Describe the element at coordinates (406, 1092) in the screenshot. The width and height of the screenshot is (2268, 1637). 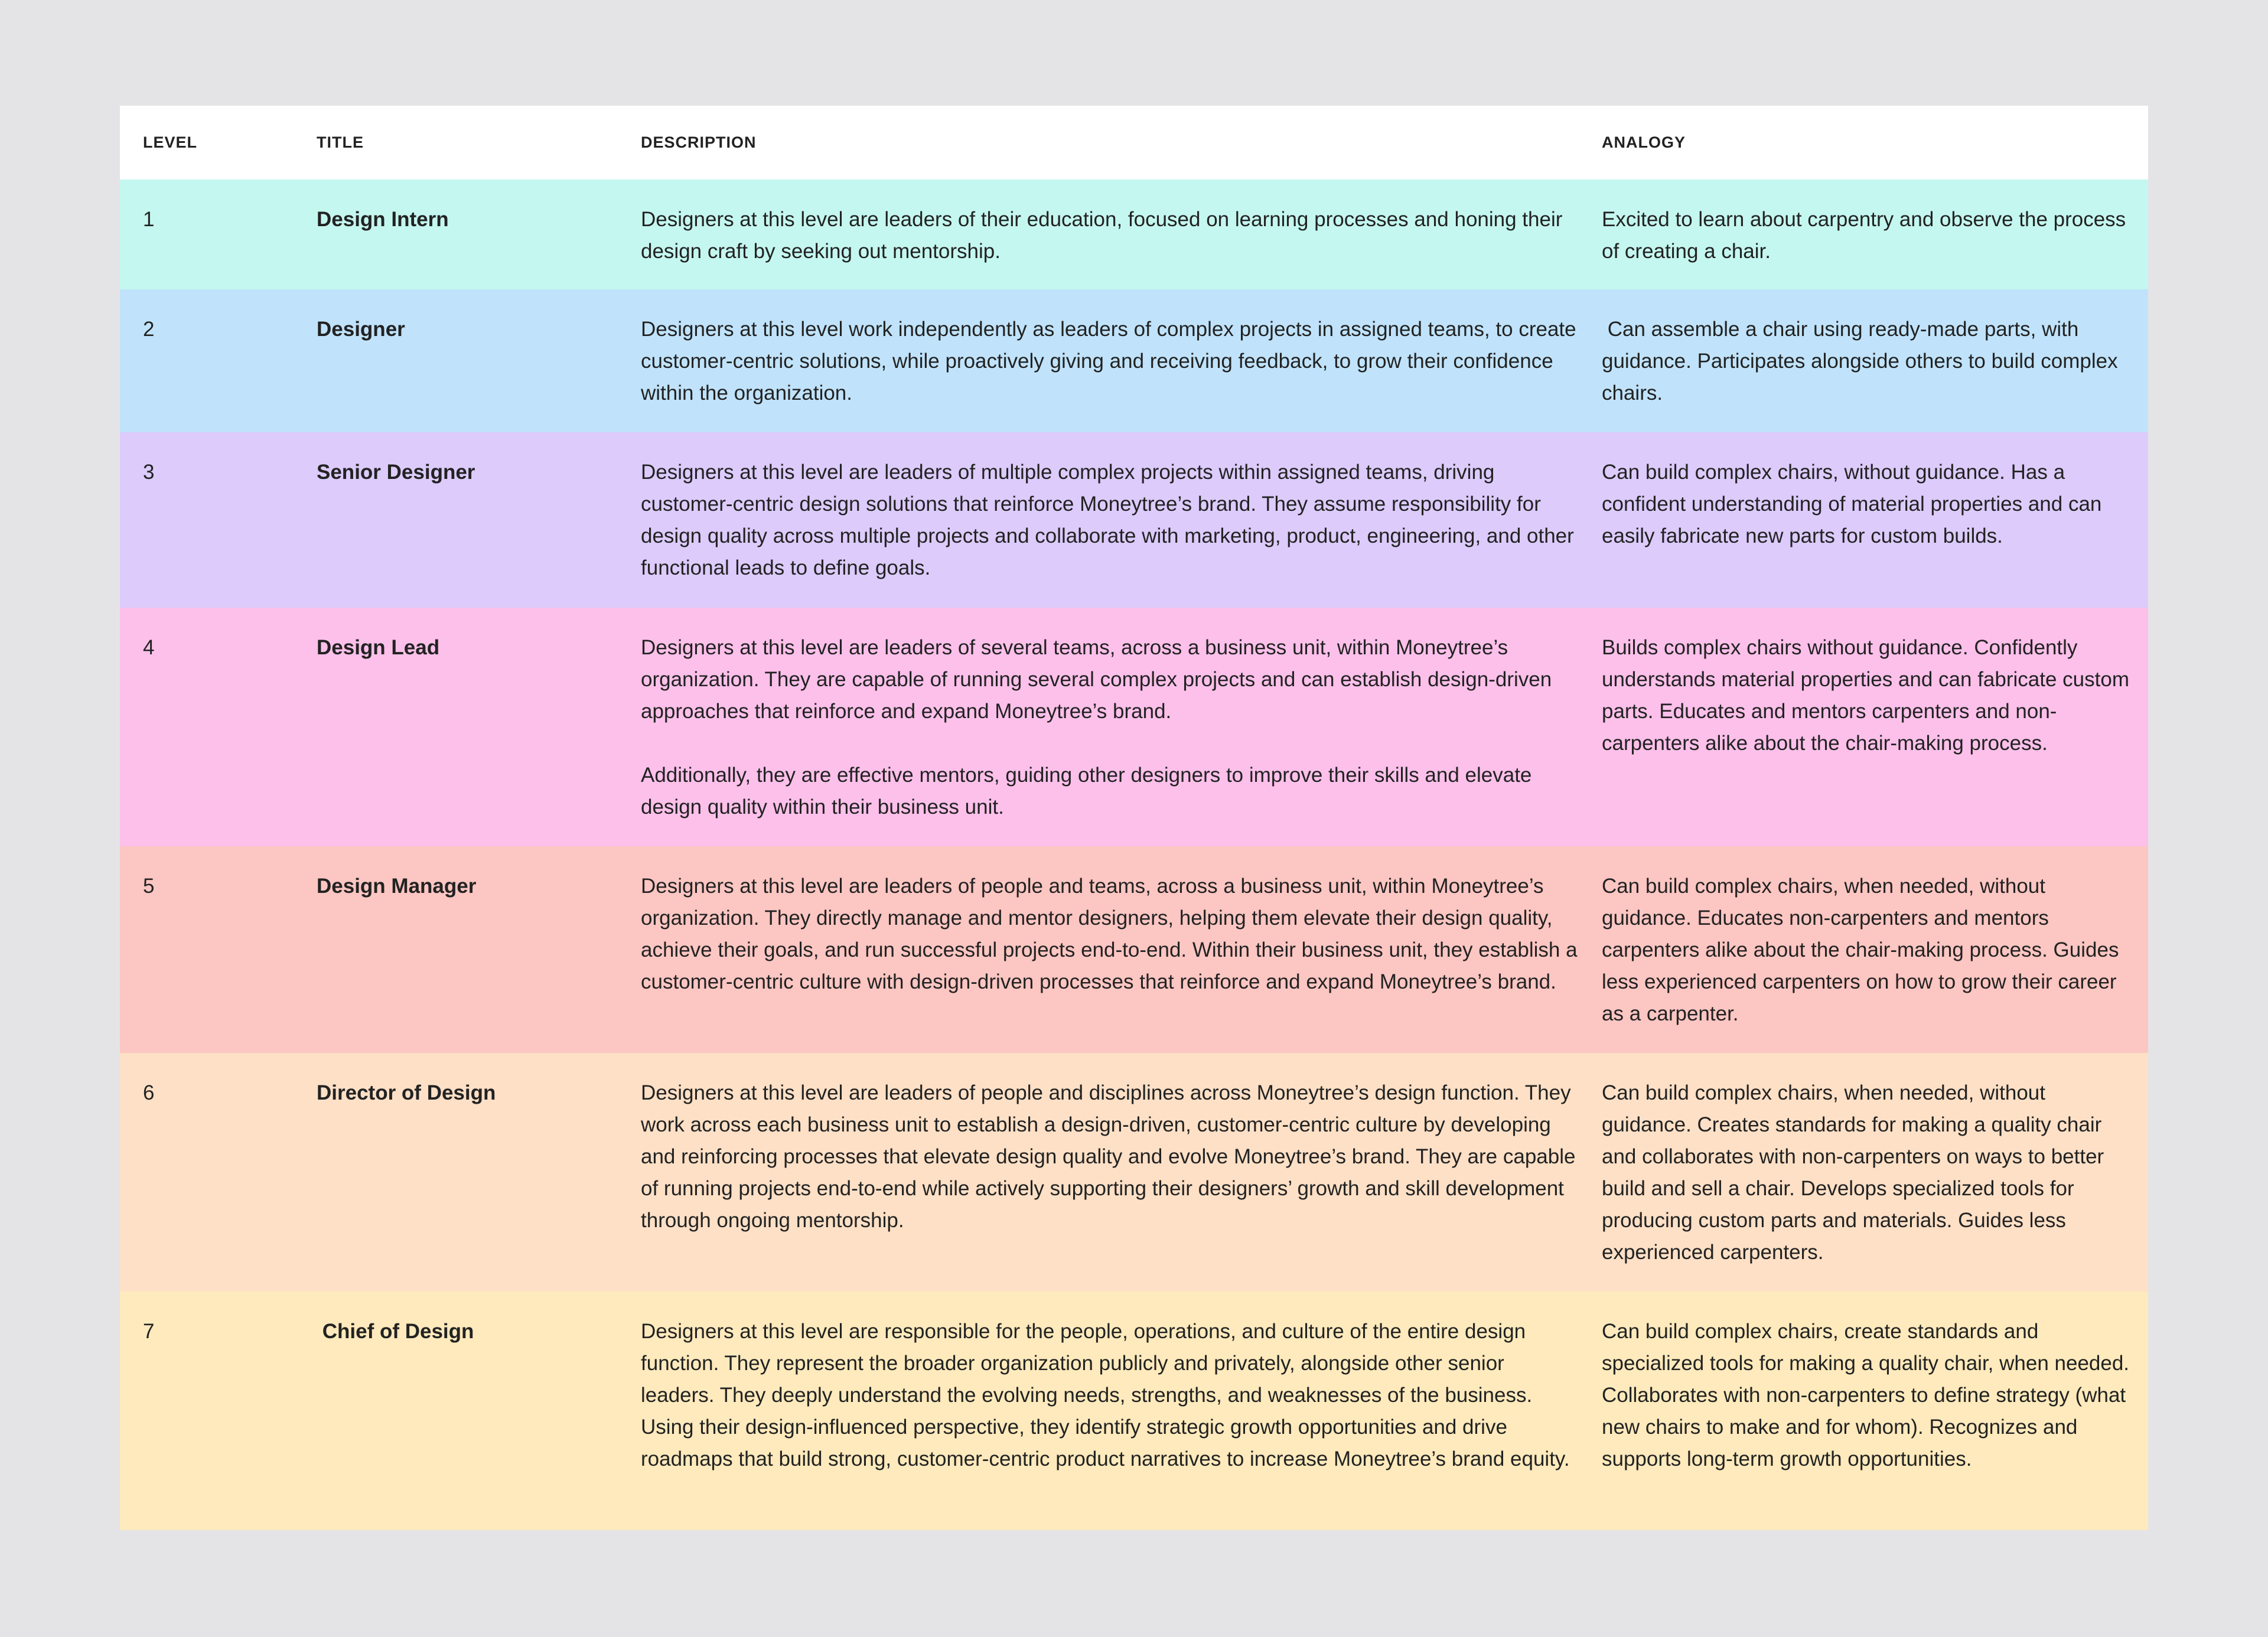
I see `role-title: Director of Design` at that location.